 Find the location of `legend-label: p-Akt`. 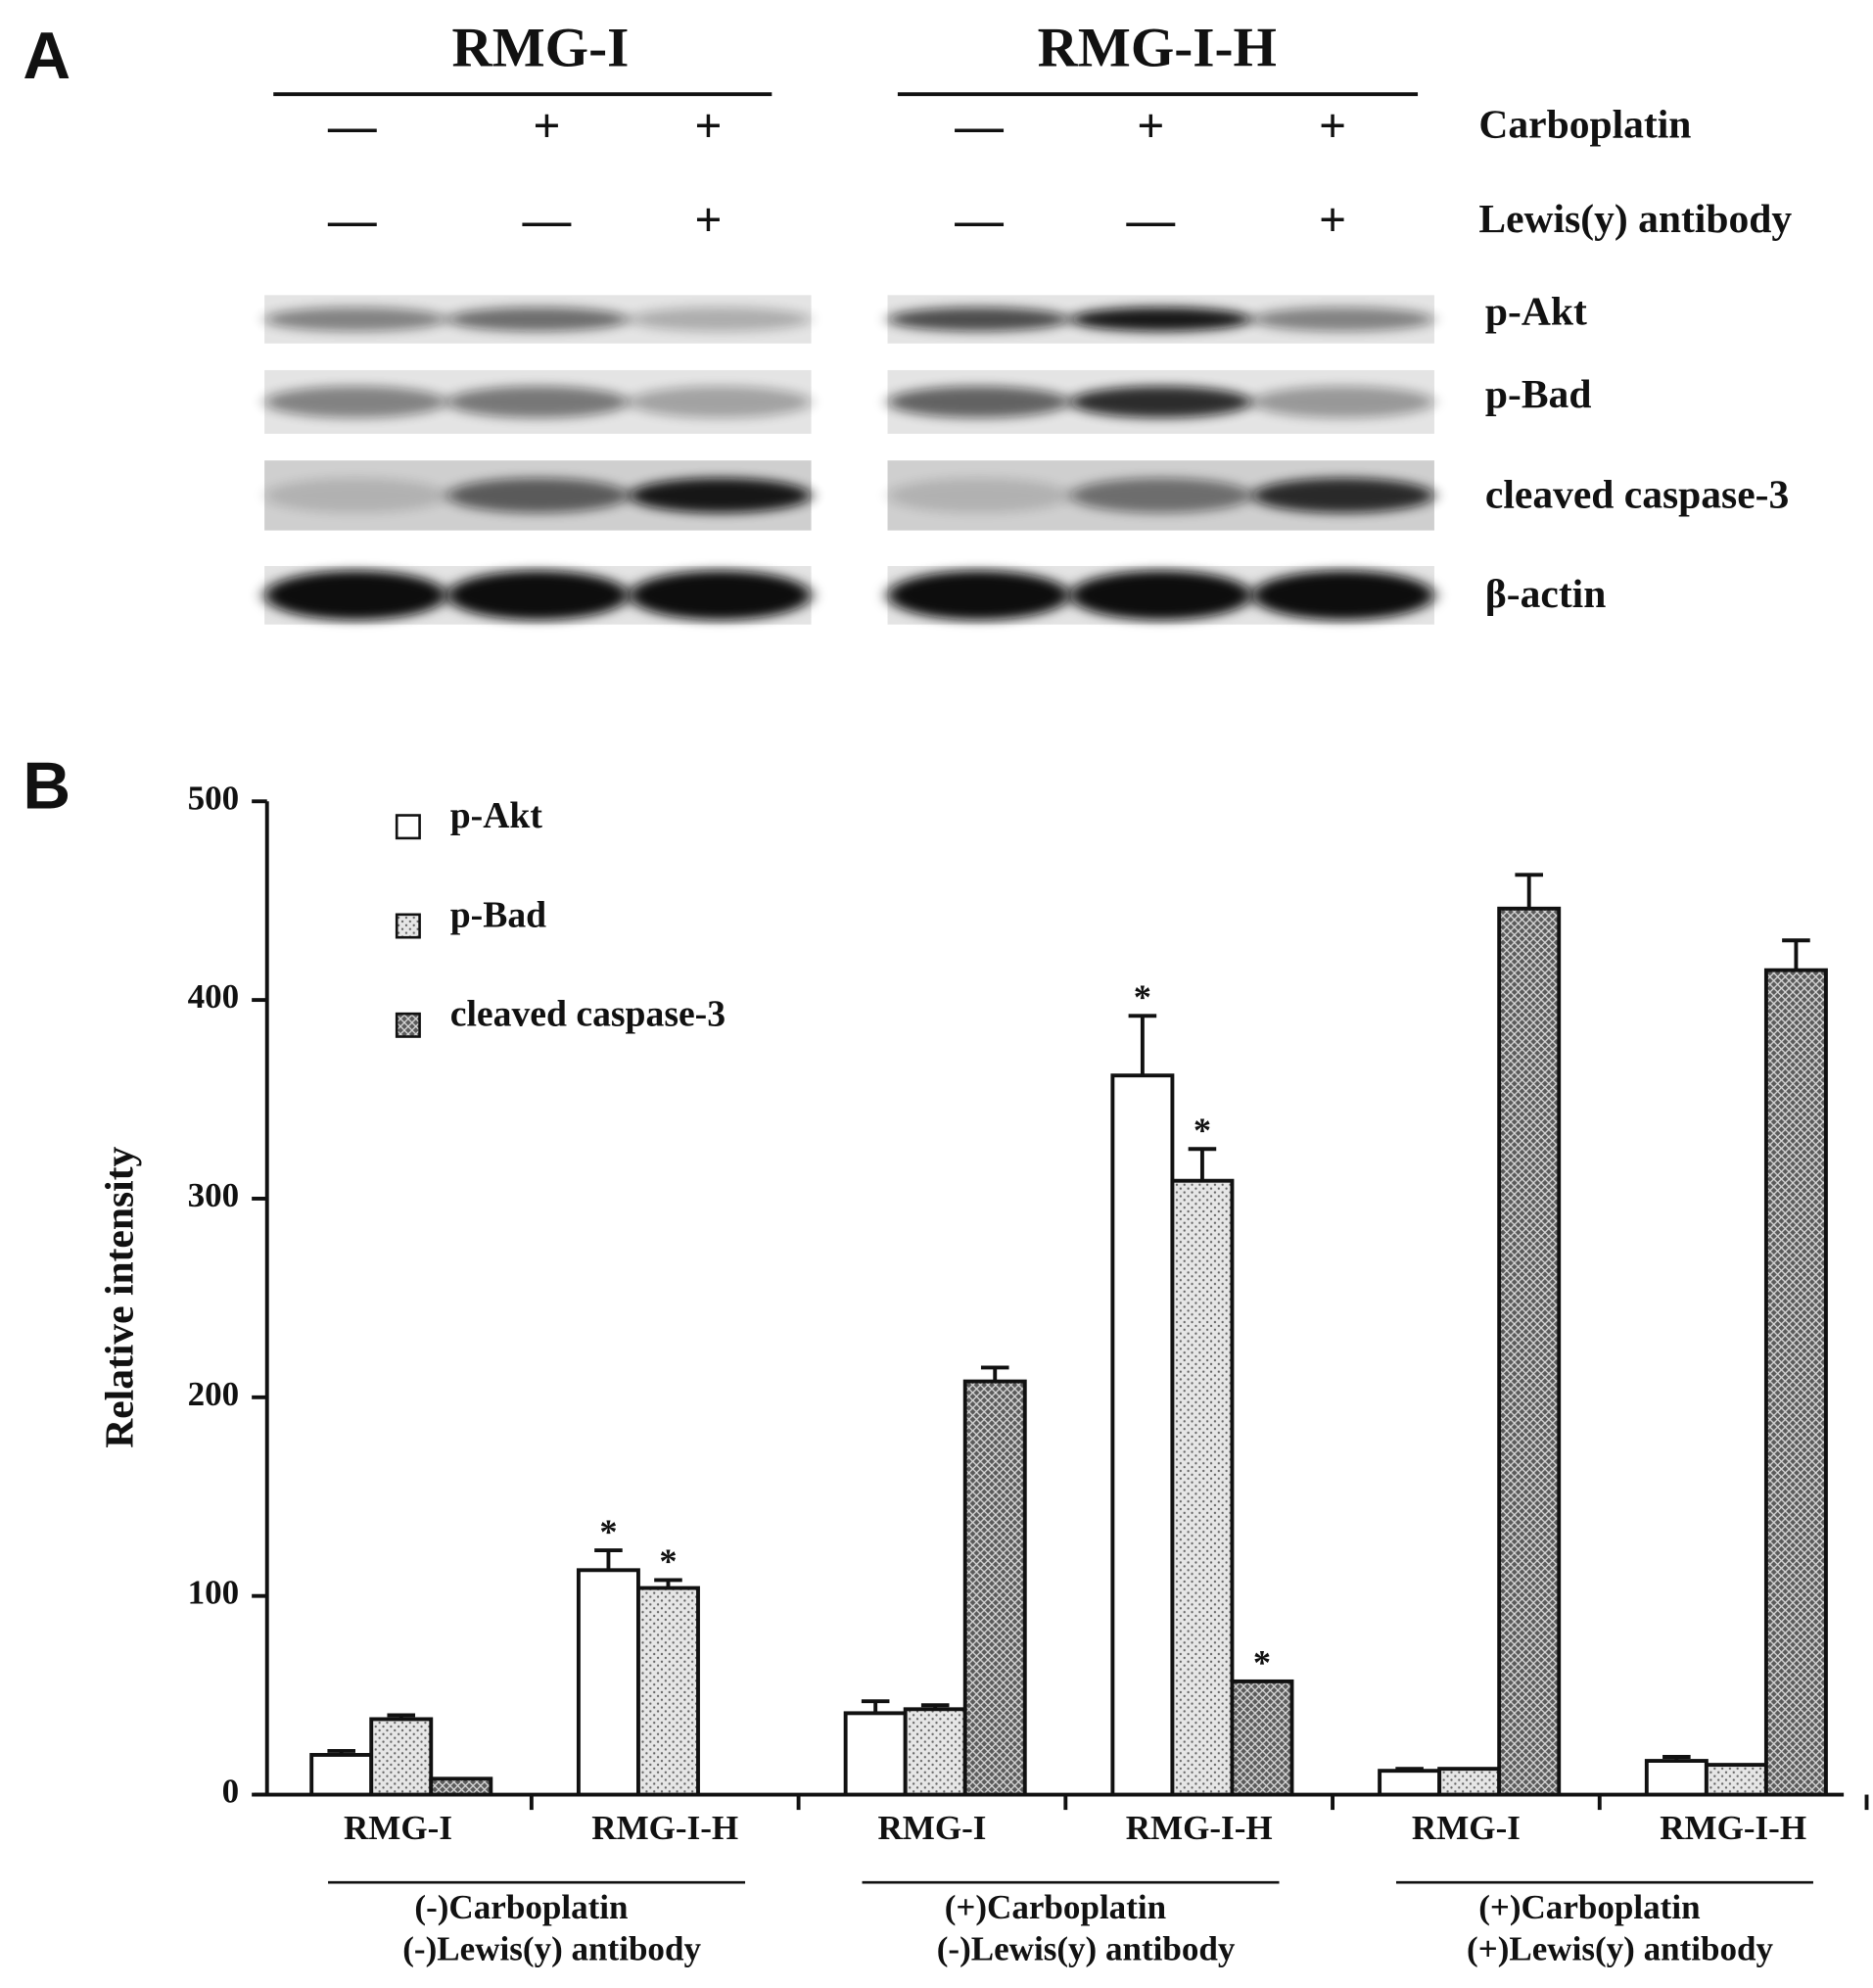

legend-label: p-Akt is located at coordinates (496, 815).